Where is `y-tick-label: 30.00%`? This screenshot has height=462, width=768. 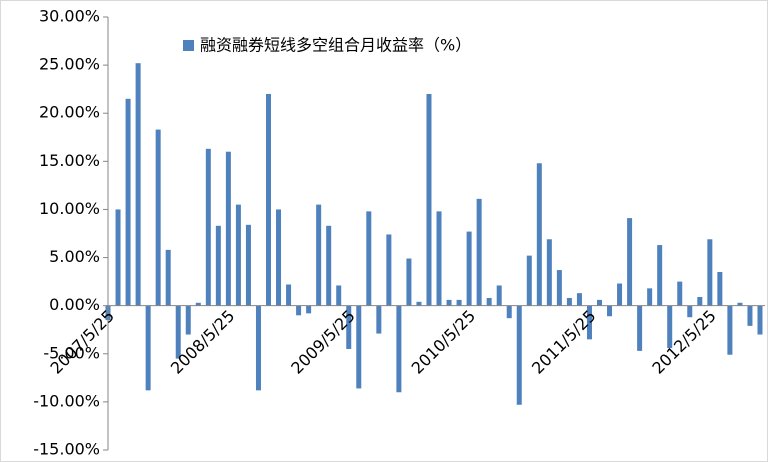 y-tick-label: 30.00% is located at coordinates (69, 16).